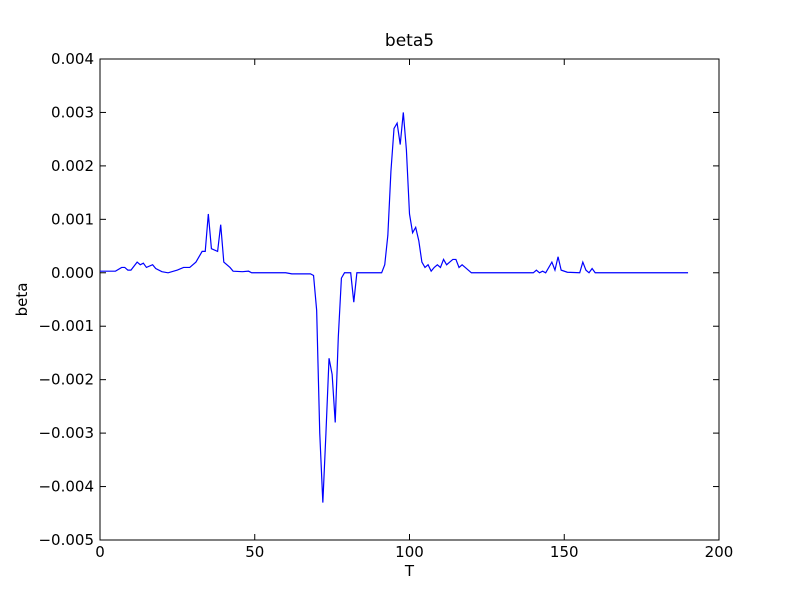  I want to click on y-axis-label: beta, so click(22, 300).